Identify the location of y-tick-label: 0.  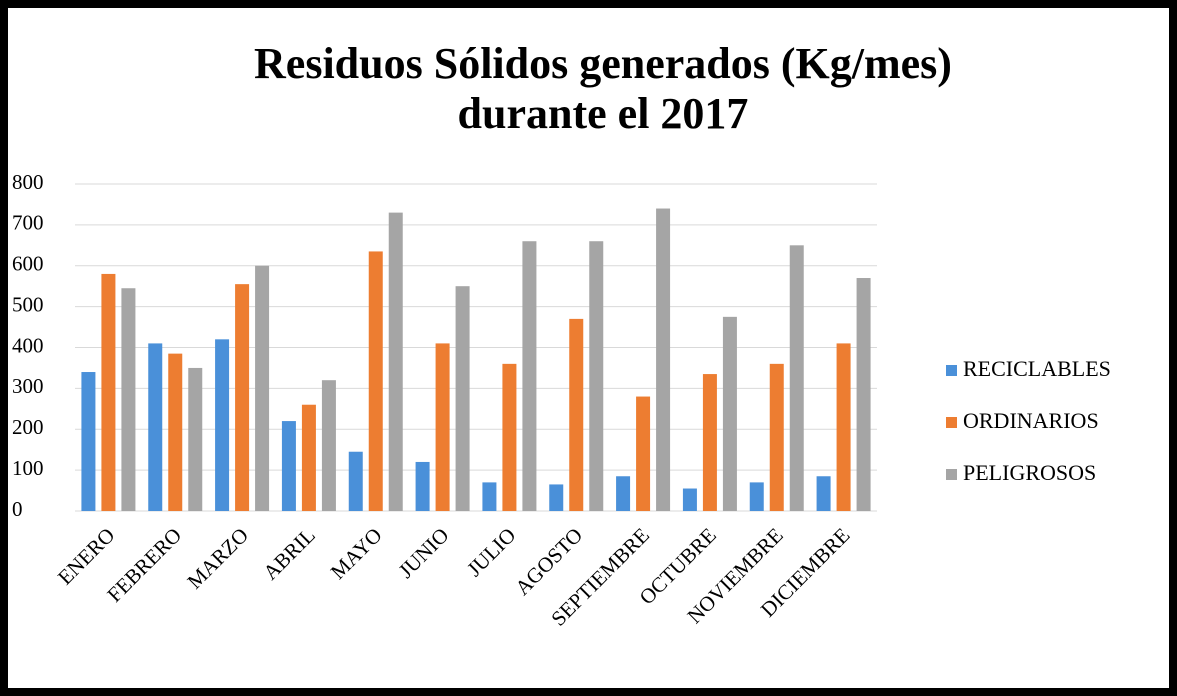
(17, 509).